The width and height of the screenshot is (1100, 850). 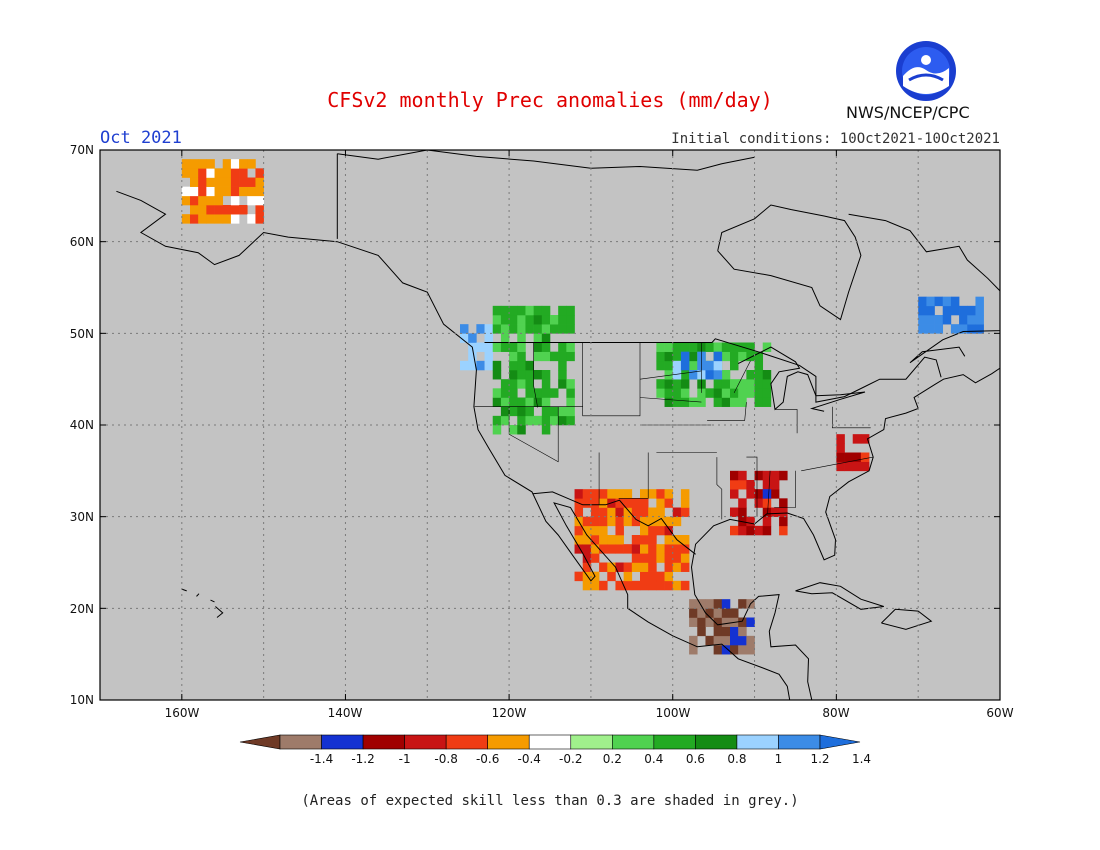 I want to click on lat-label-40n: 40N, so click(x=81, y=425).